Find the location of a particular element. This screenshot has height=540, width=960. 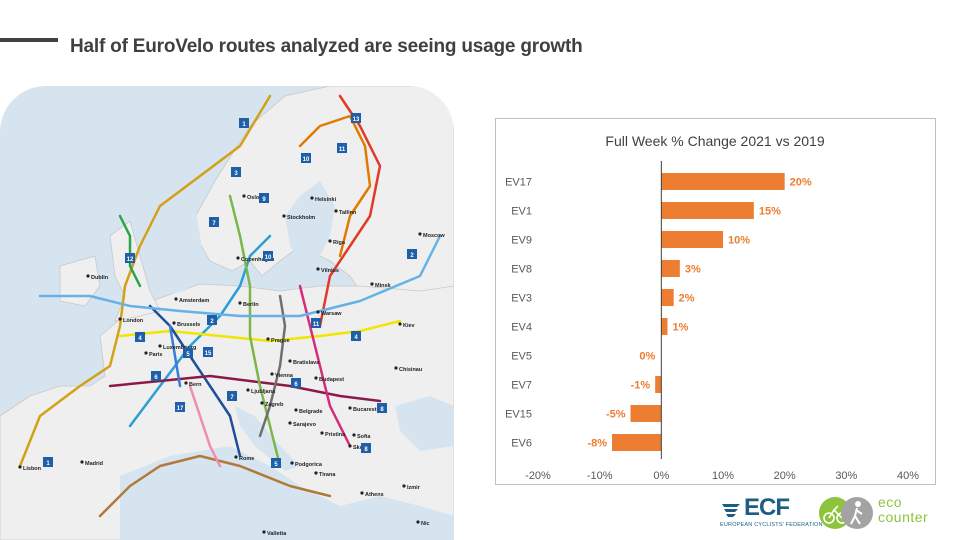

chart-title: Full Week % Change 2021 vs 2019 is located at coordinates (714, 141).